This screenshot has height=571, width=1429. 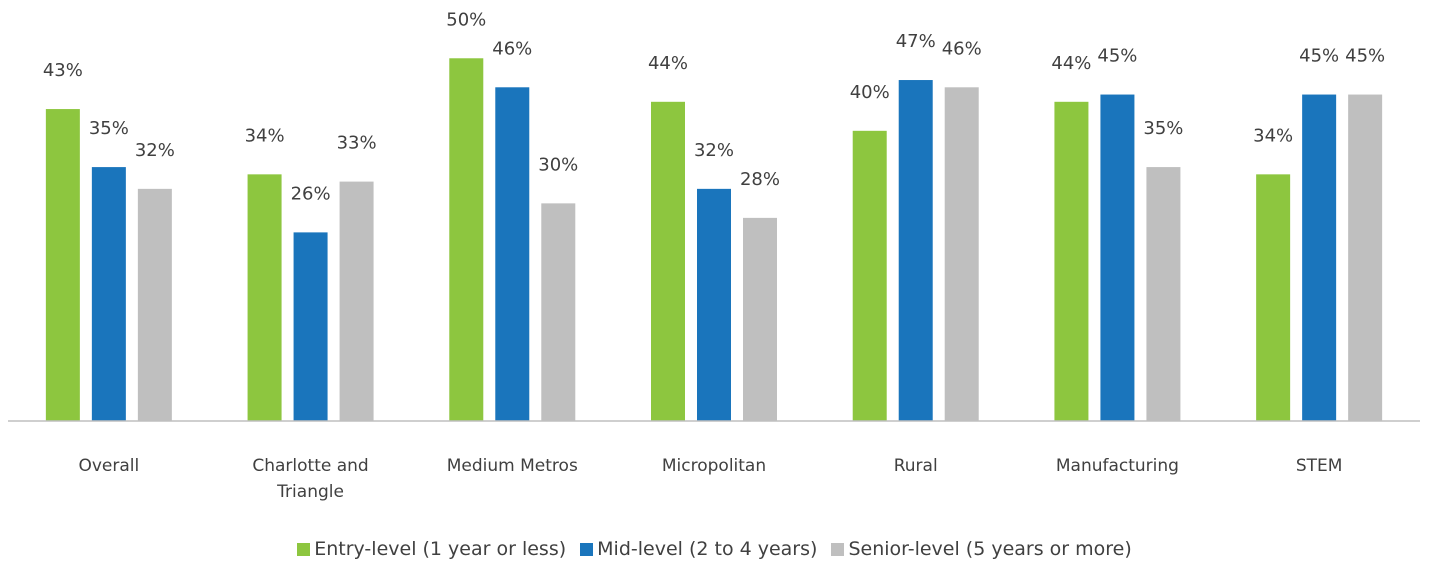 I want to click on legend-item: Mid-level (2 to 4 years), so click(x=698, y=549).